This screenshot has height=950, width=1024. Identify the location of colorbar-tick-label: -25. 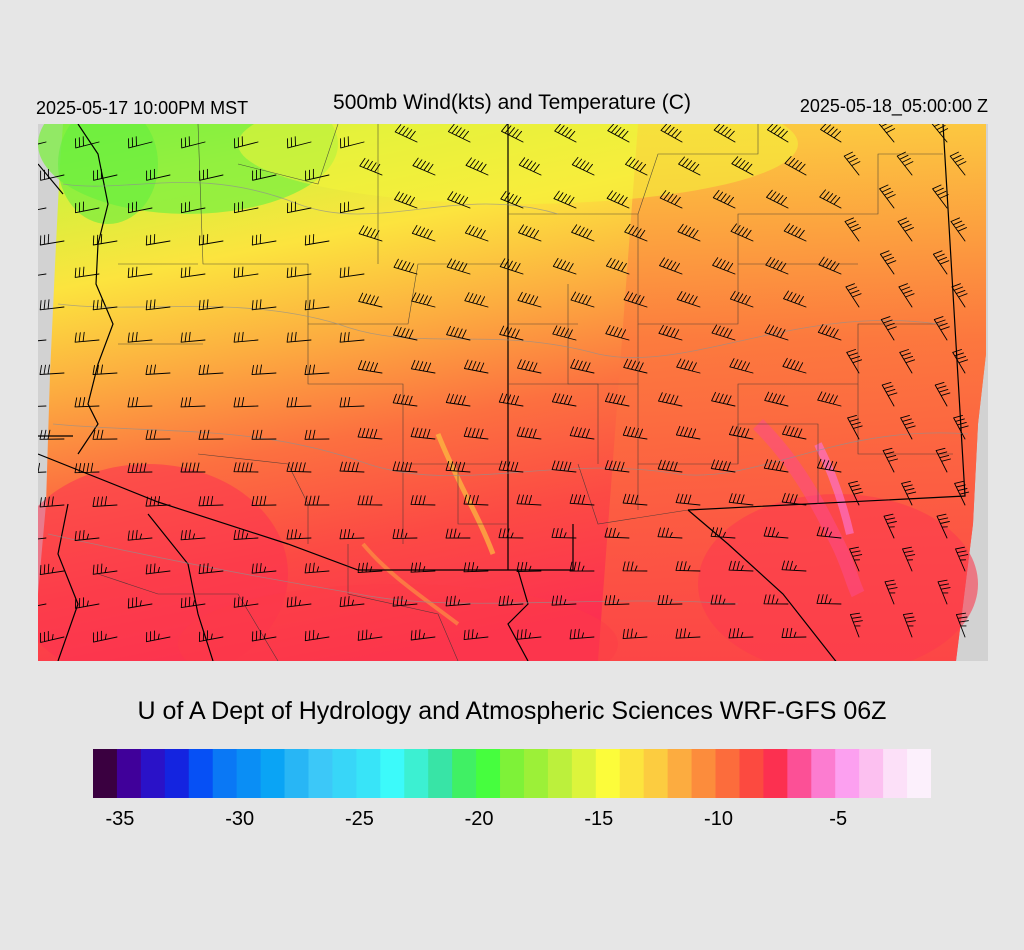
(359, 819).